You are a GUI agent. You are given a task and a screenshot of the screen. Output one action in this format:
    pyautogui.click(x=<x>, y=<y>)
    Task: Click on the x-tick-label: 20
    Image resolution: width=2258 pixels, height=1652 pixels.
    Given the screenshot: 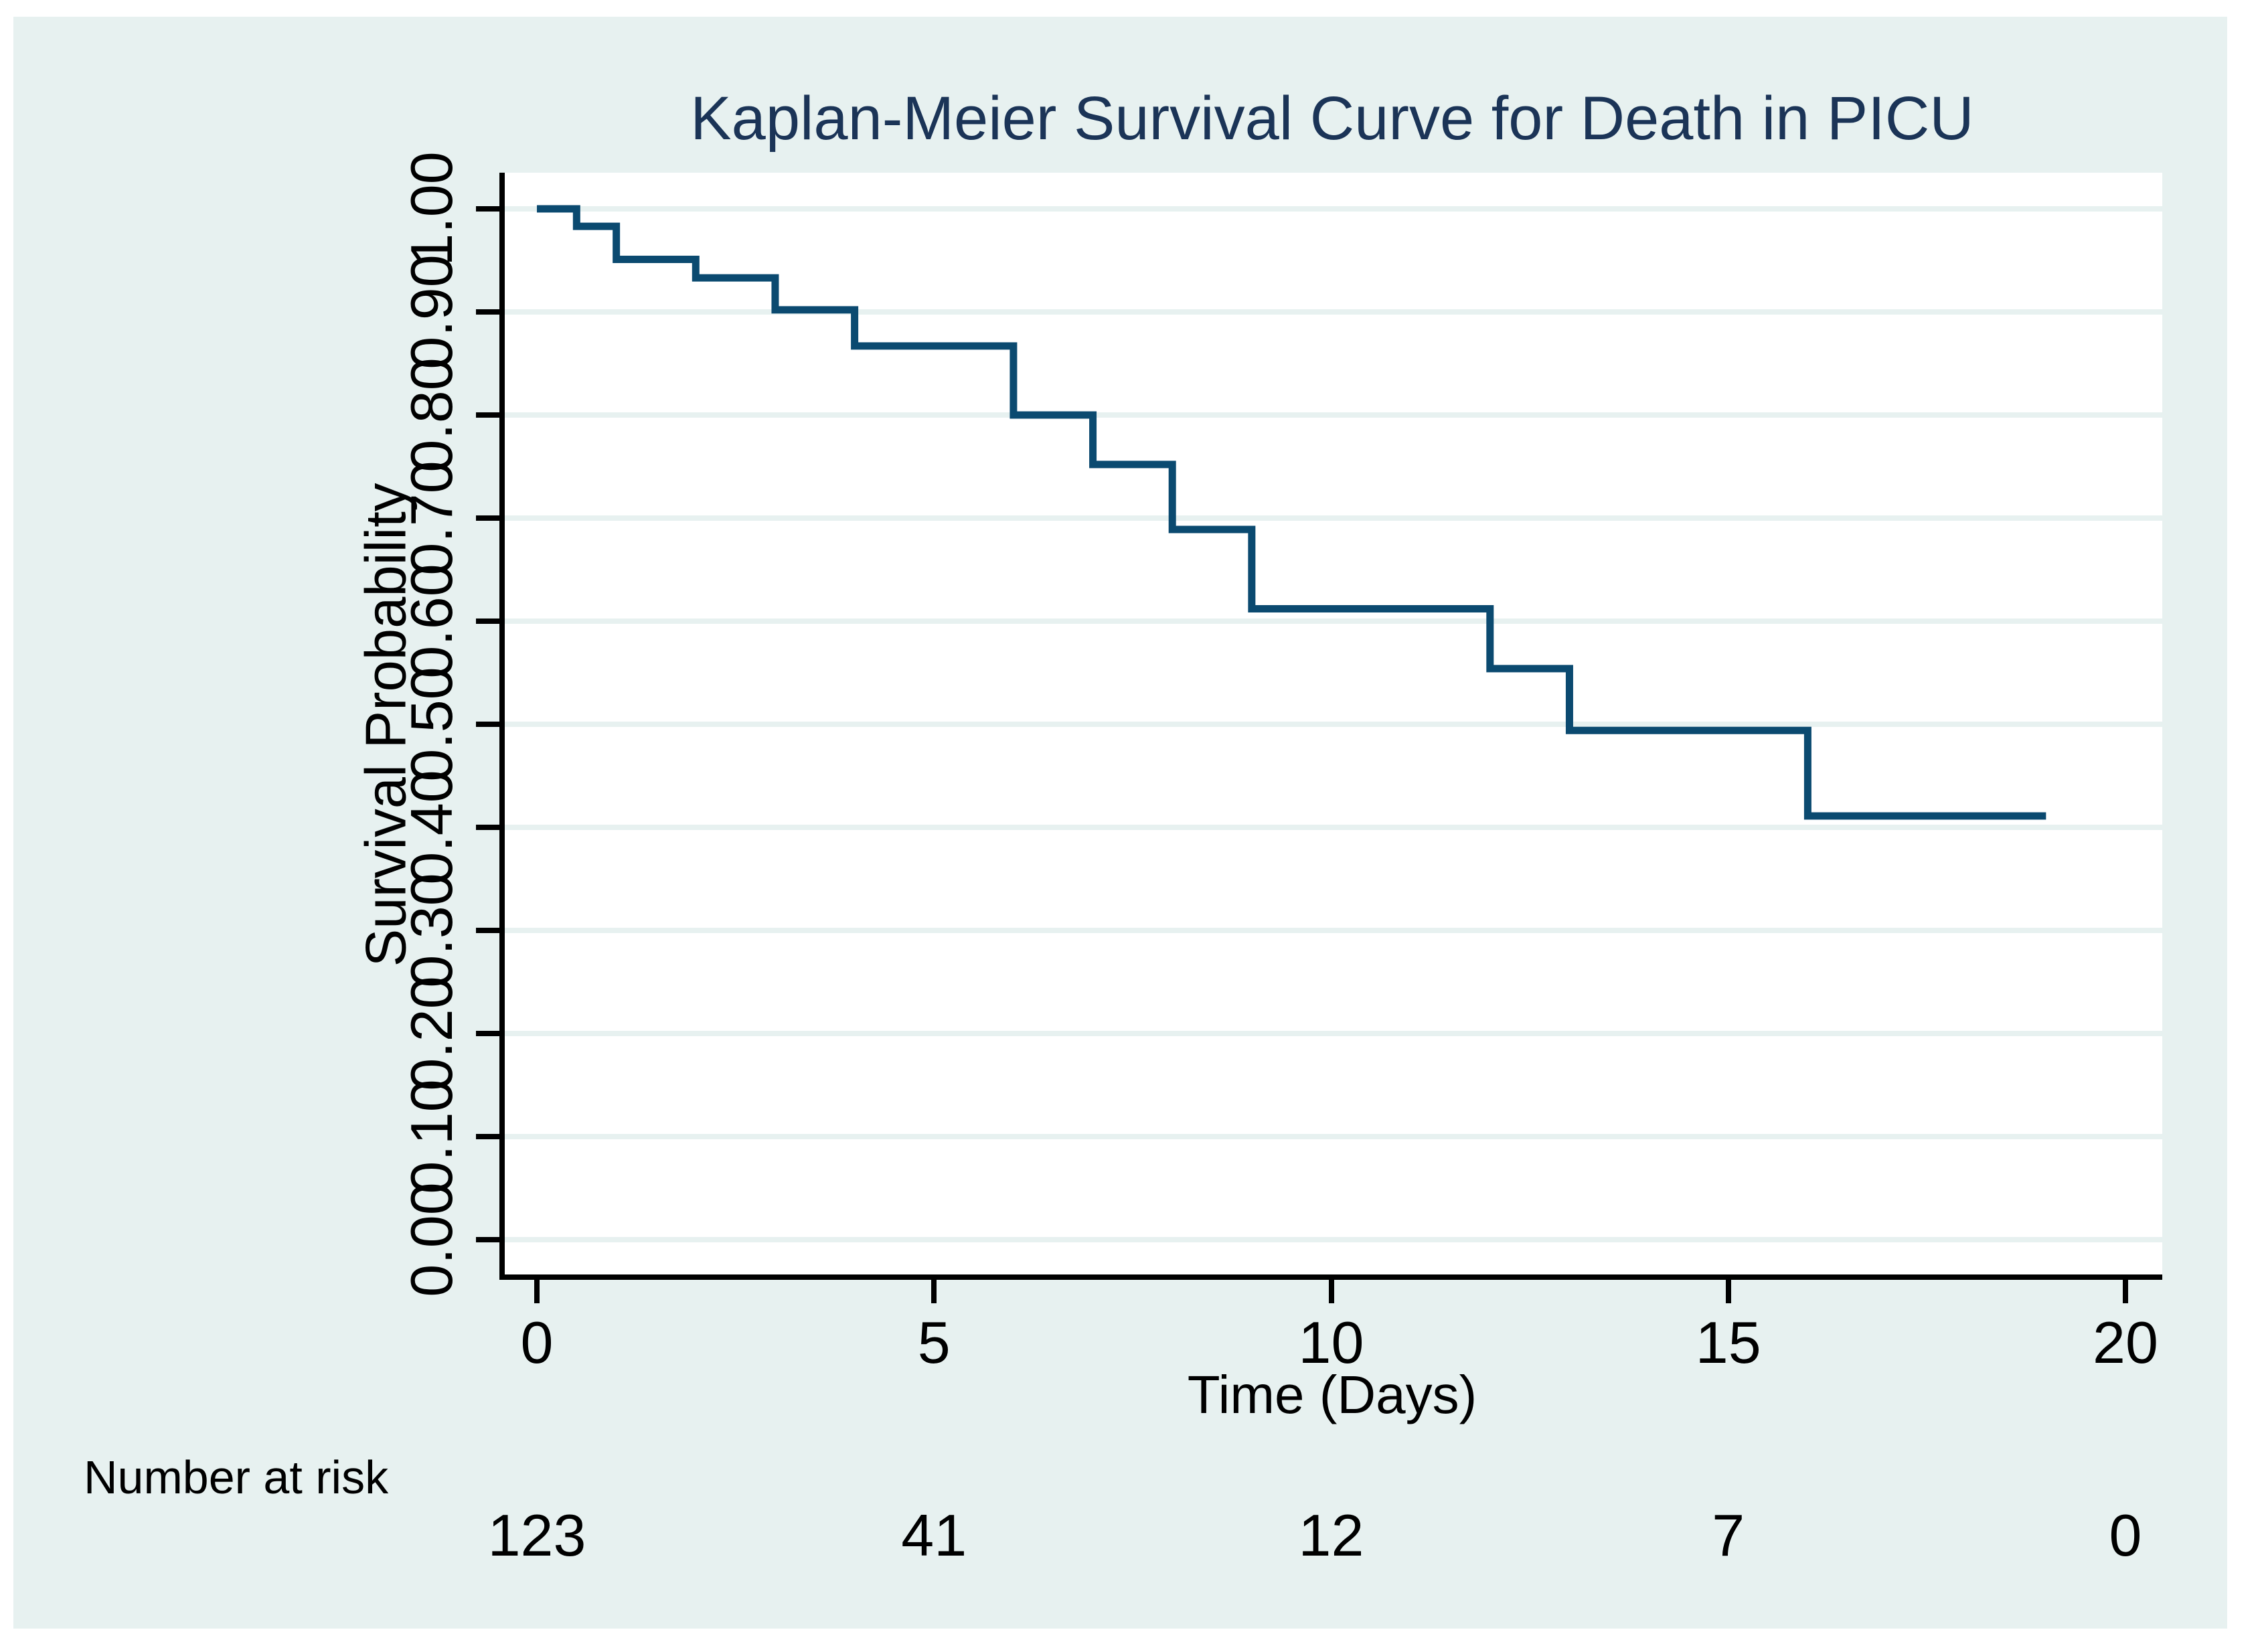 What is the action you would take?
    pyautogui.click(x=2125, y=1342)
    